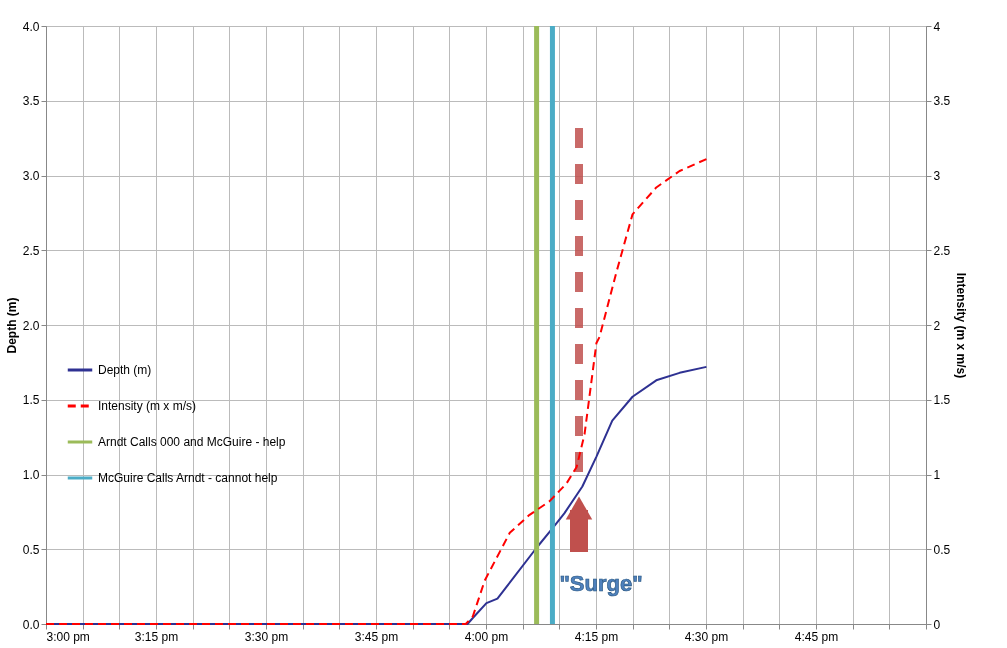  Describe the element at coordinates (31, 325) in the screenshot. I see `y-tick-label: 2.0` at that location.